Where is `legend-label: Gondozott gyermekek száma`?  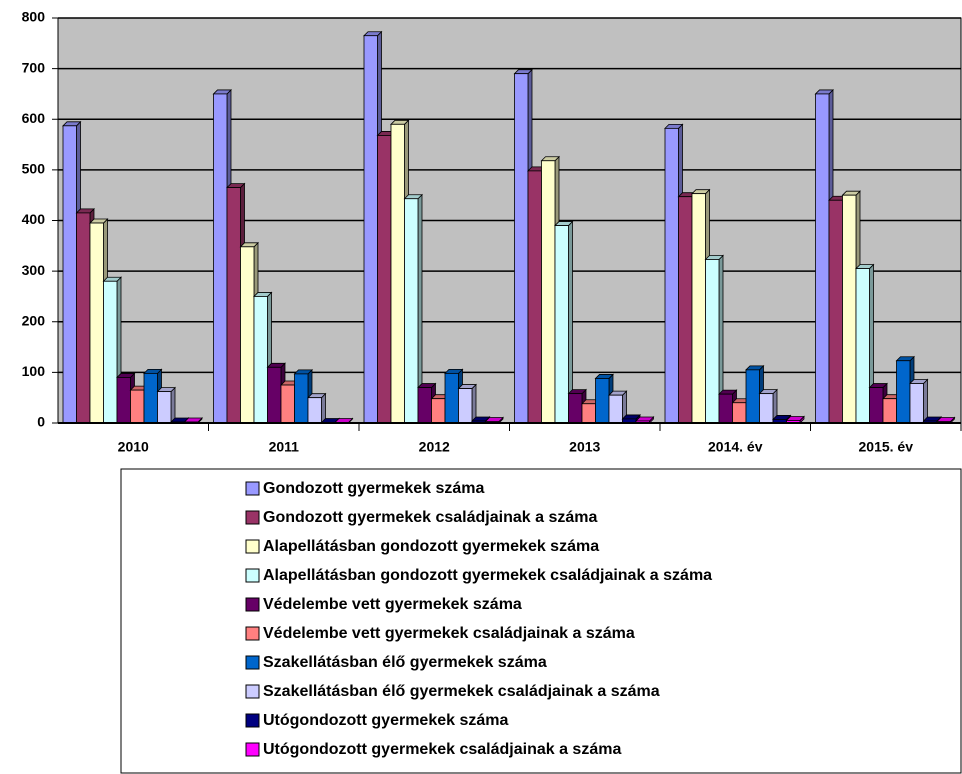 legend-label: Gondozott gyermekek száma is located at coordinates (374, 488).